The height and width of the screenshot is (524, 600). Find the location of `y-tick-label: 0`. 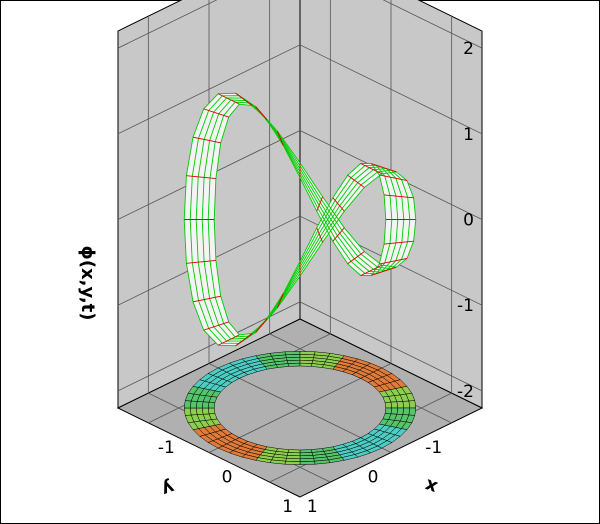

y-tick-label: 0 is located at coordinates (373, 478).